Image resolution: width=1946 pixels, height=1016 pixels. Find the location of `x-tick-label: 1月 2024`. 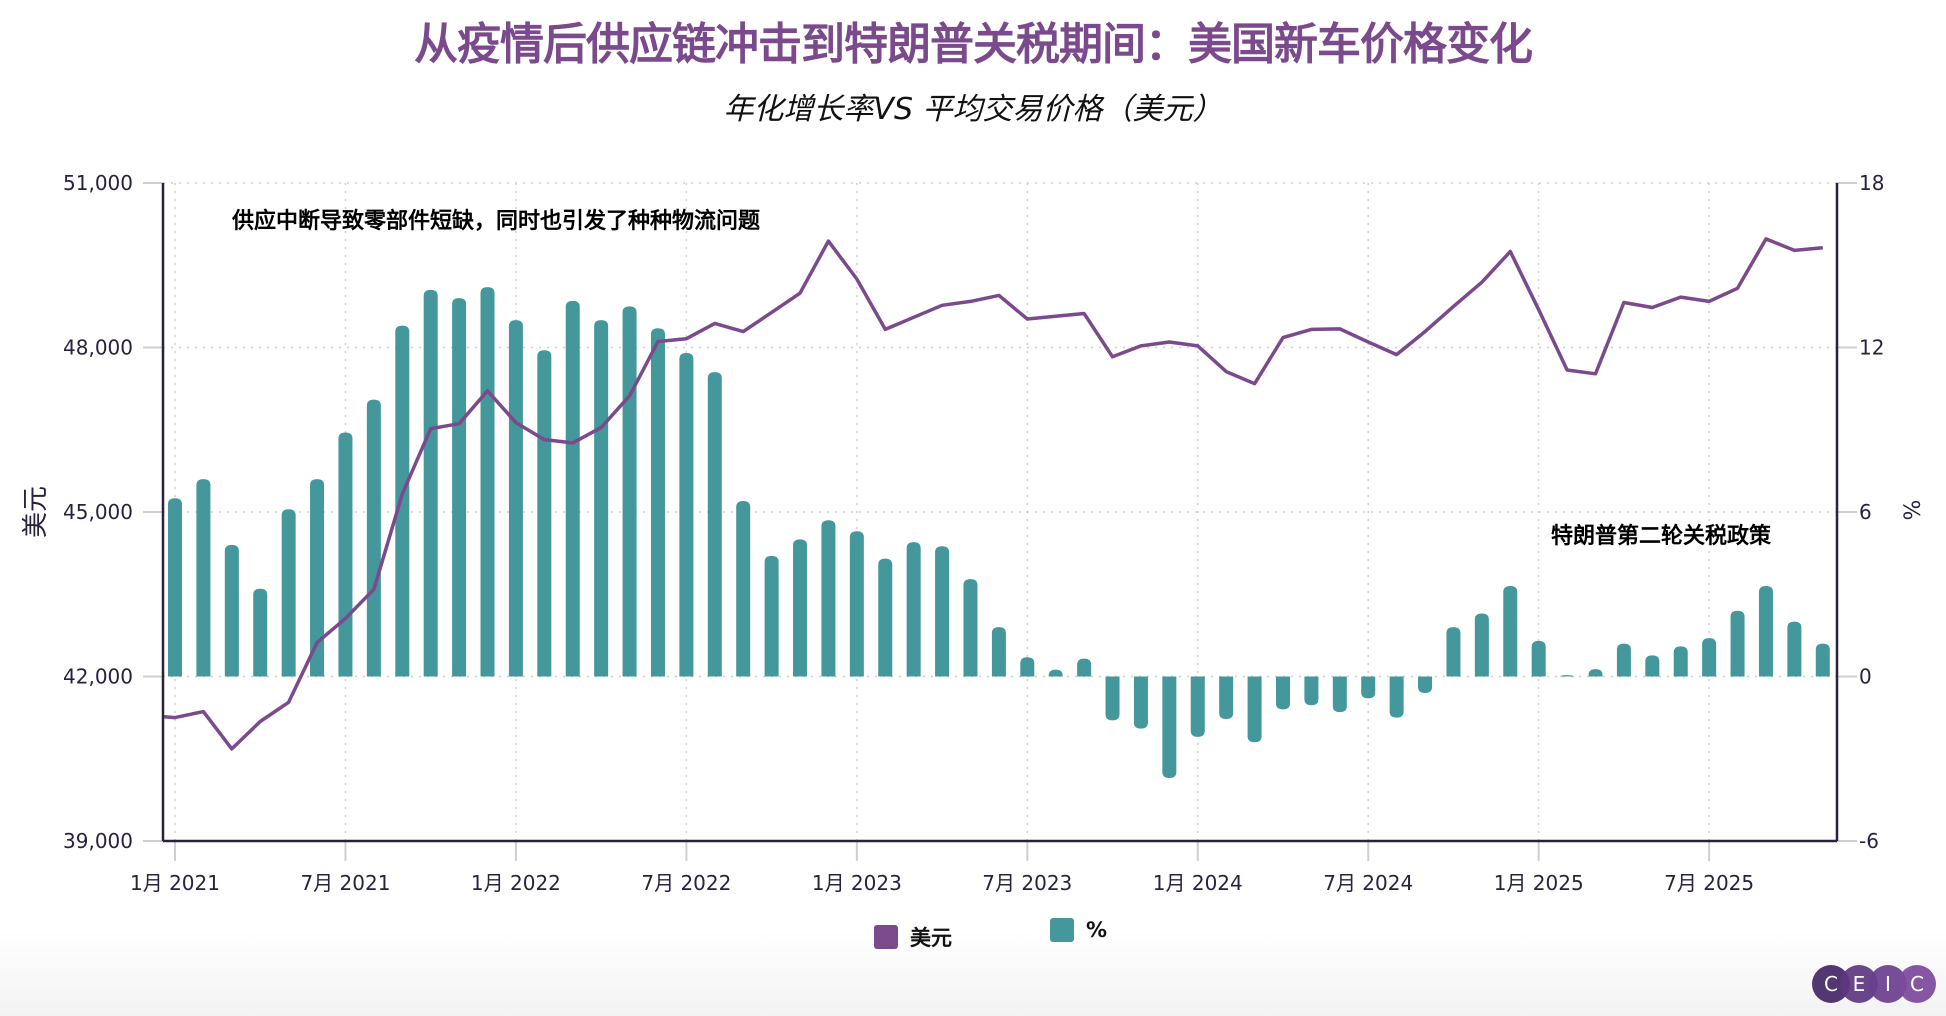

x-tick-label: 1月 2024 is located at coordinates (1198, 883).